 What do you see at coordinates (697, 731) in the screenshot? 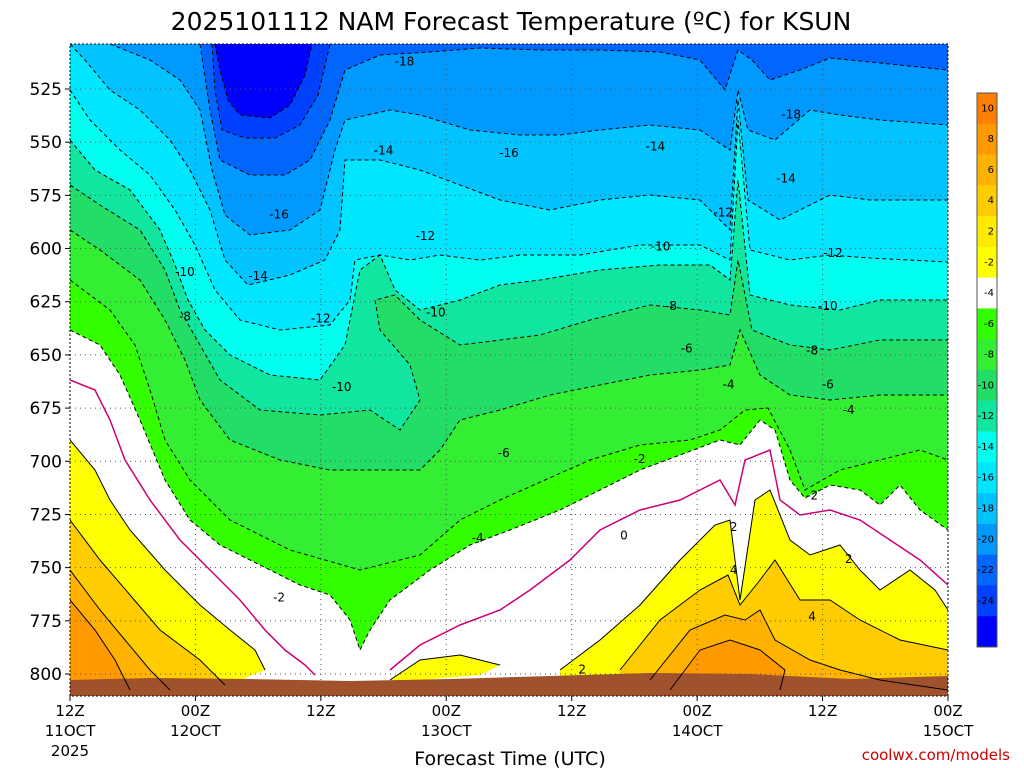
I see `x-tick-label: 14OCT` at bounding box center [697, 731].